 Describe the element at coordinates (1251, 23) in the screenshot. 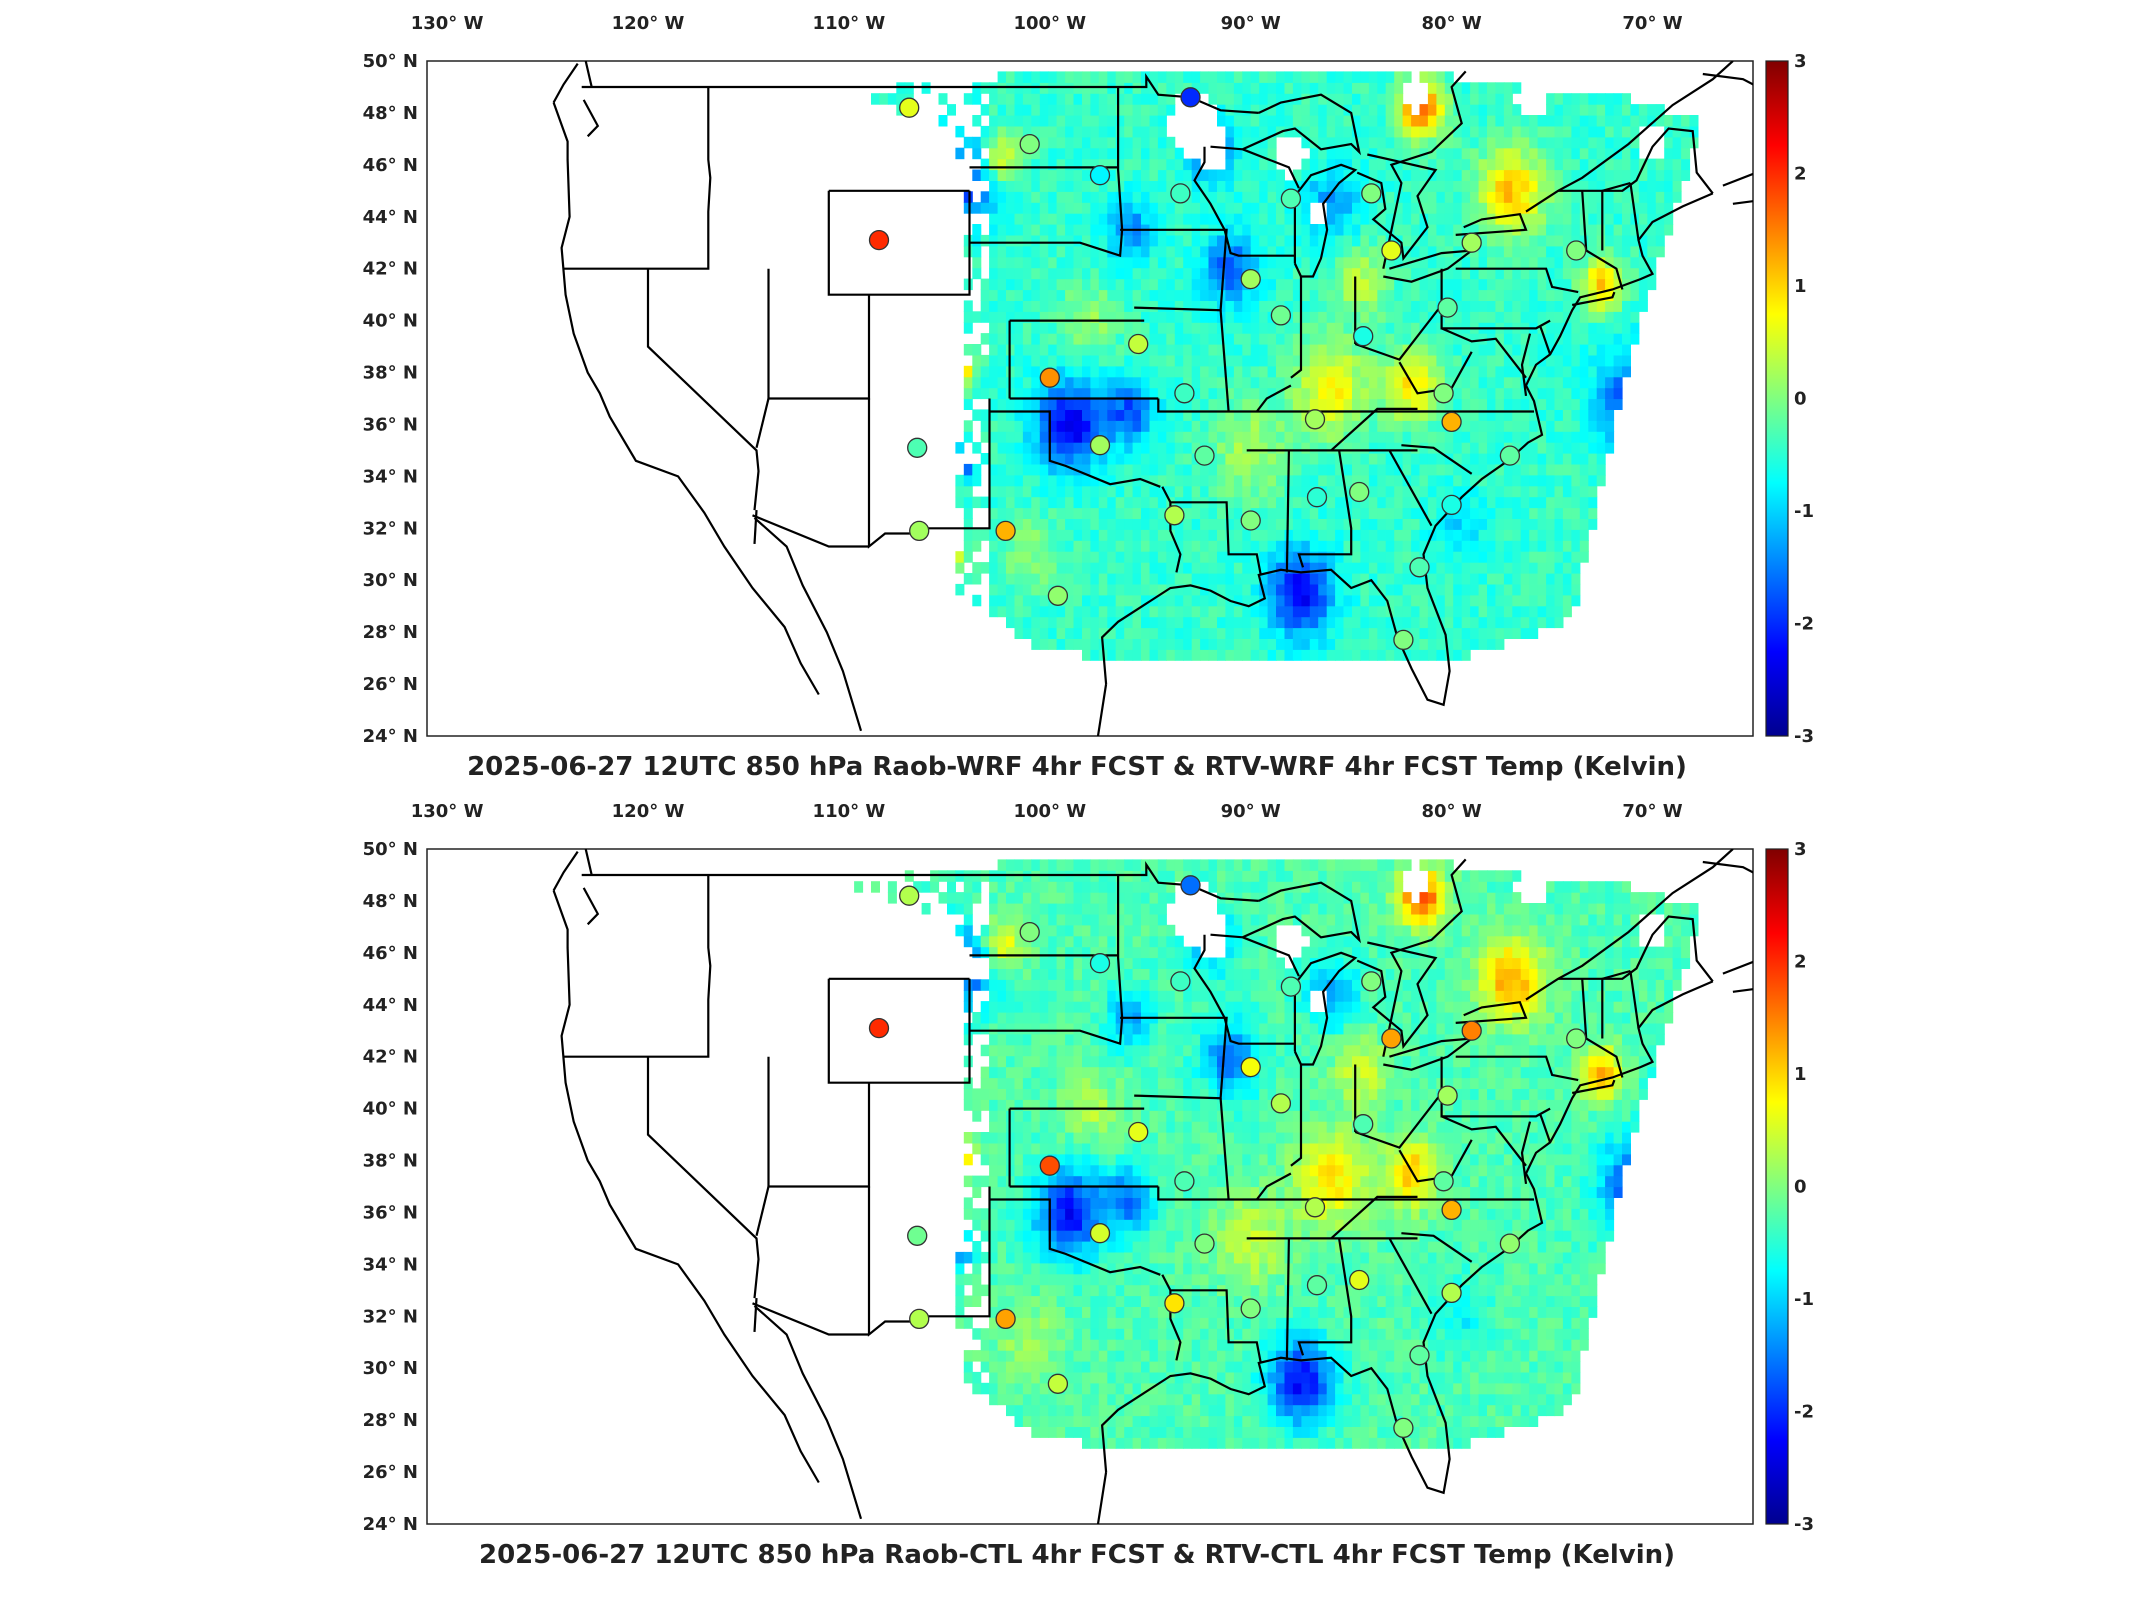

I see `longitude-tick-label: 90° W` at that location.